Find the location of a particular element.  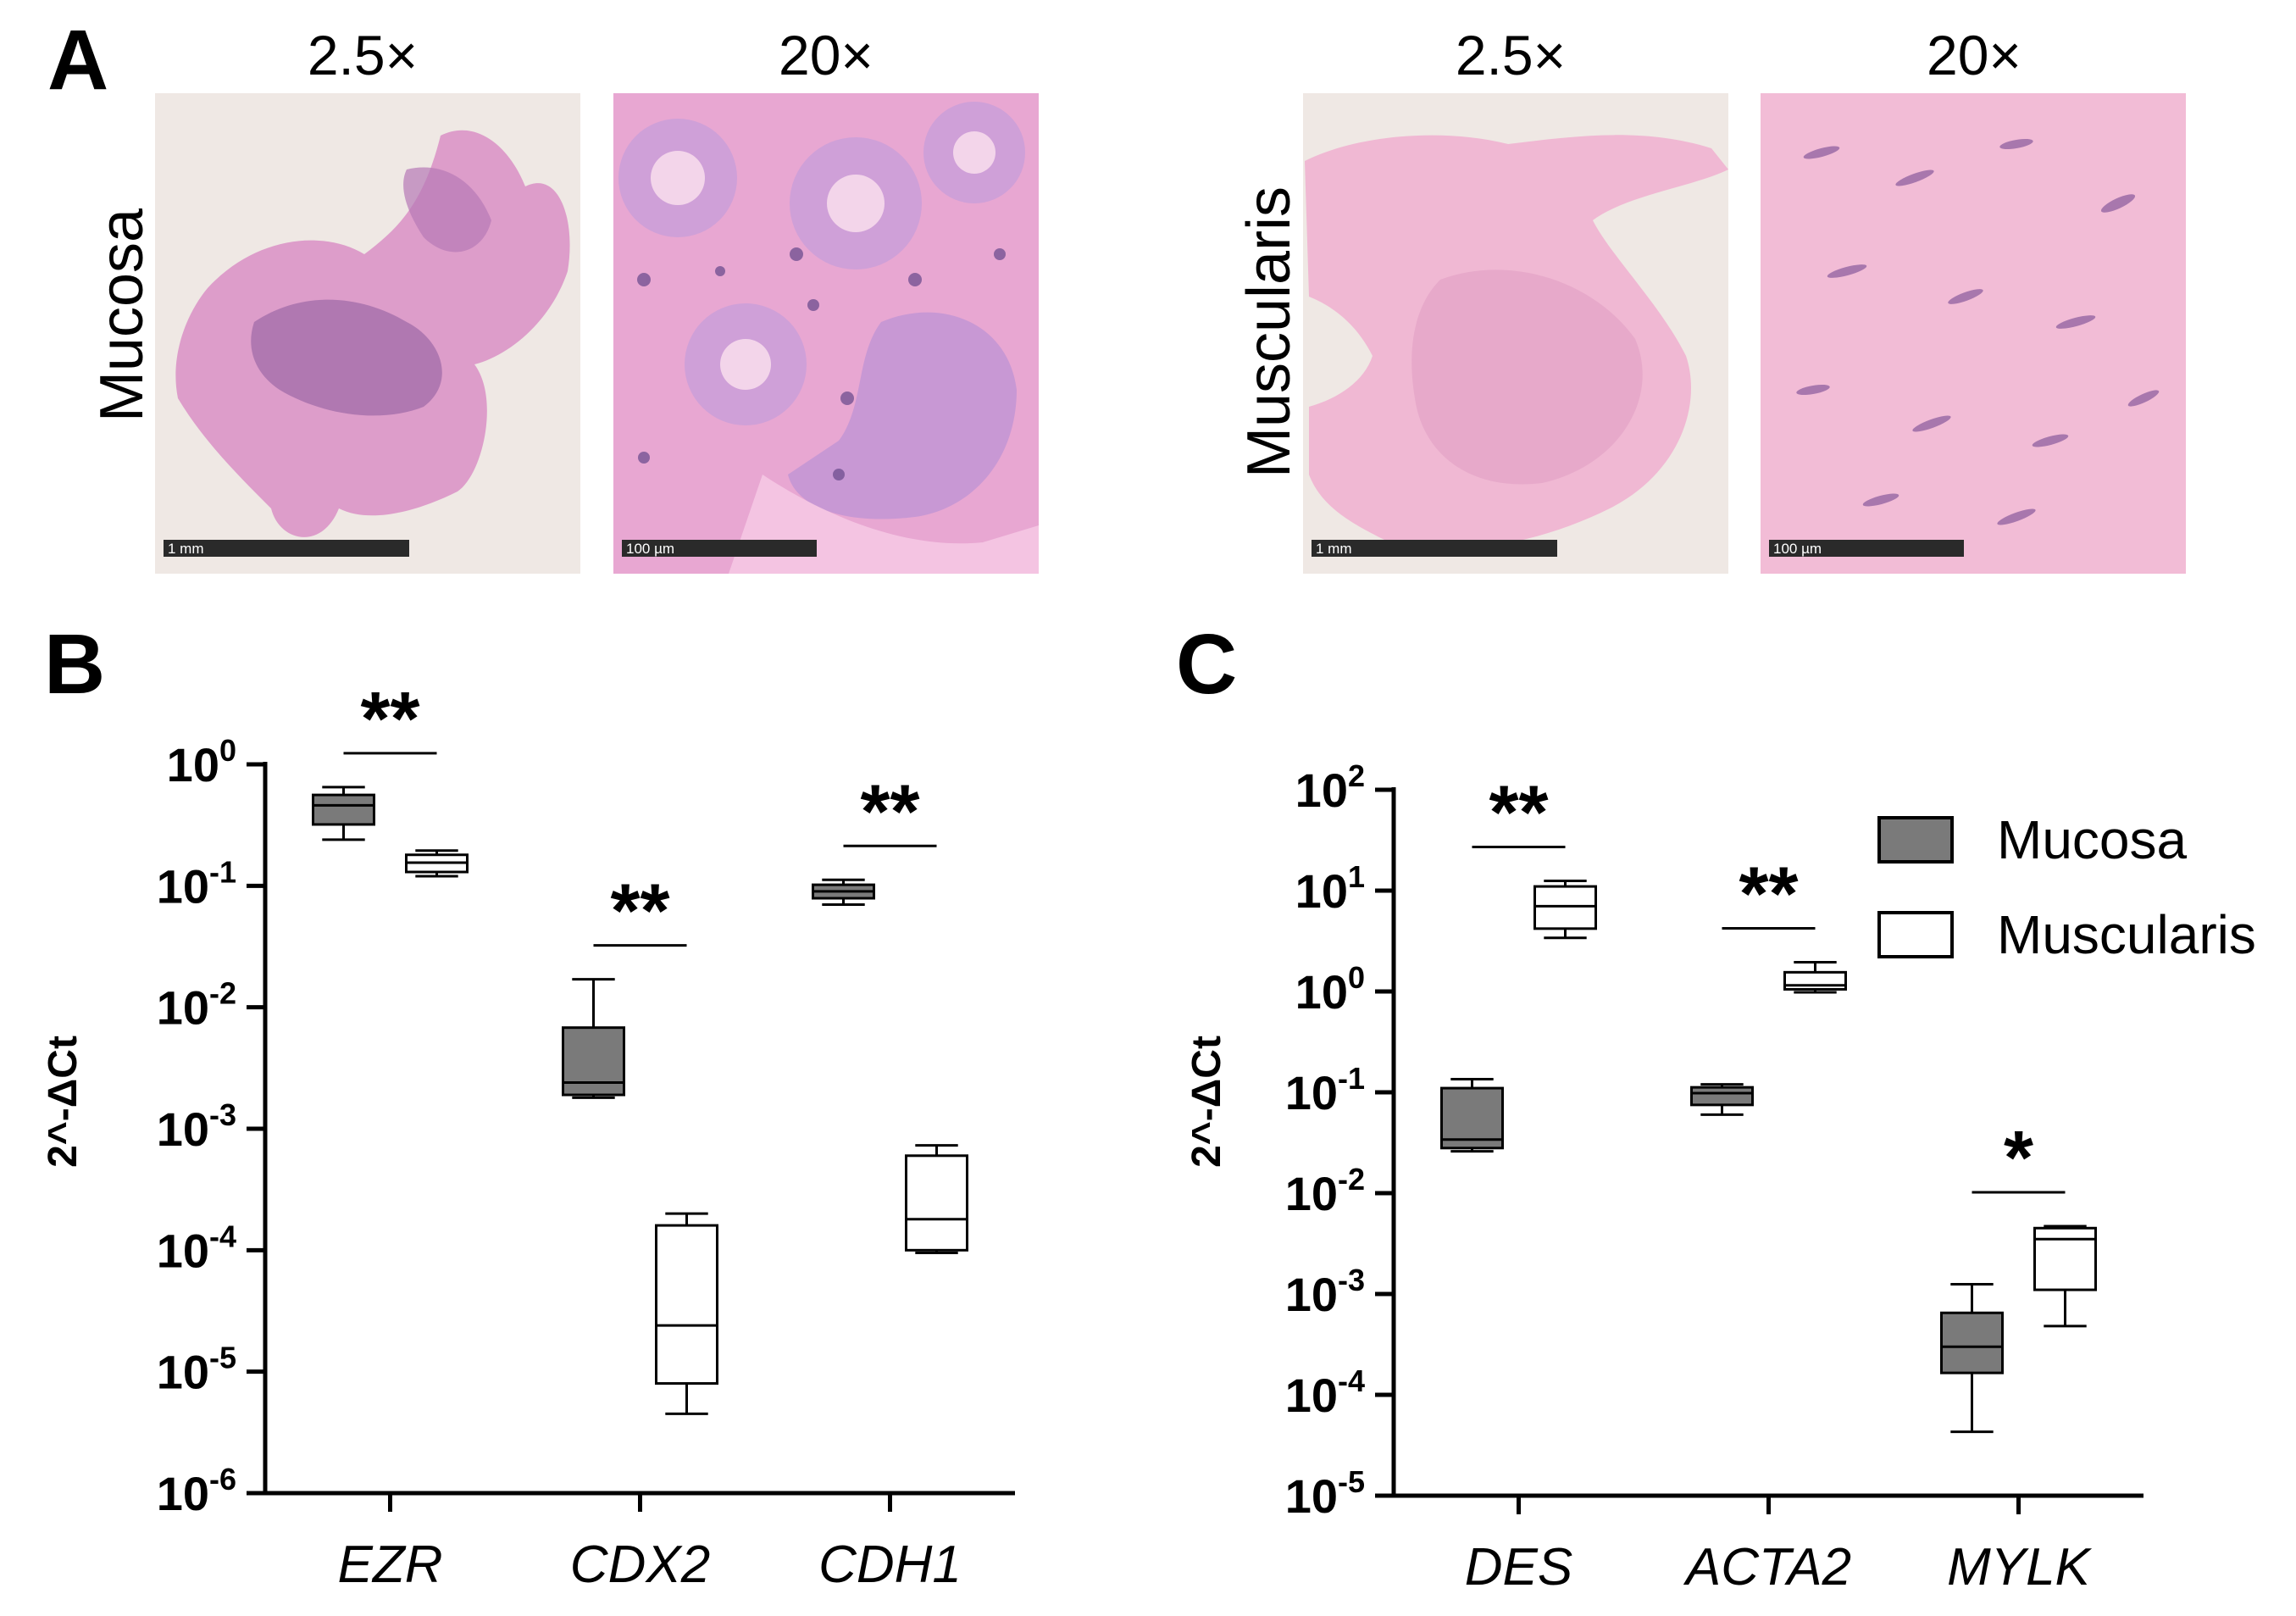

histology-image-mucosa-2.5x: 1 mm is located at coordinates (367, 333).